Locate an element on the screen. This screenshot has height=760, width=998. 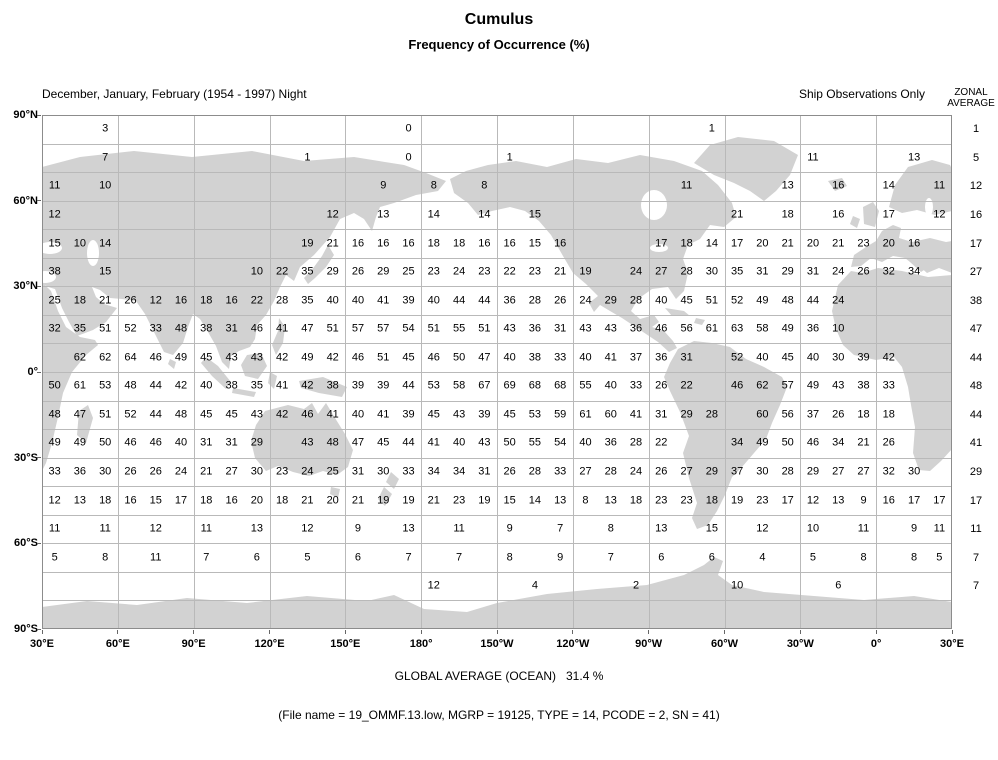
lon-tick-label: 180° is located at coordinates (421, 644).